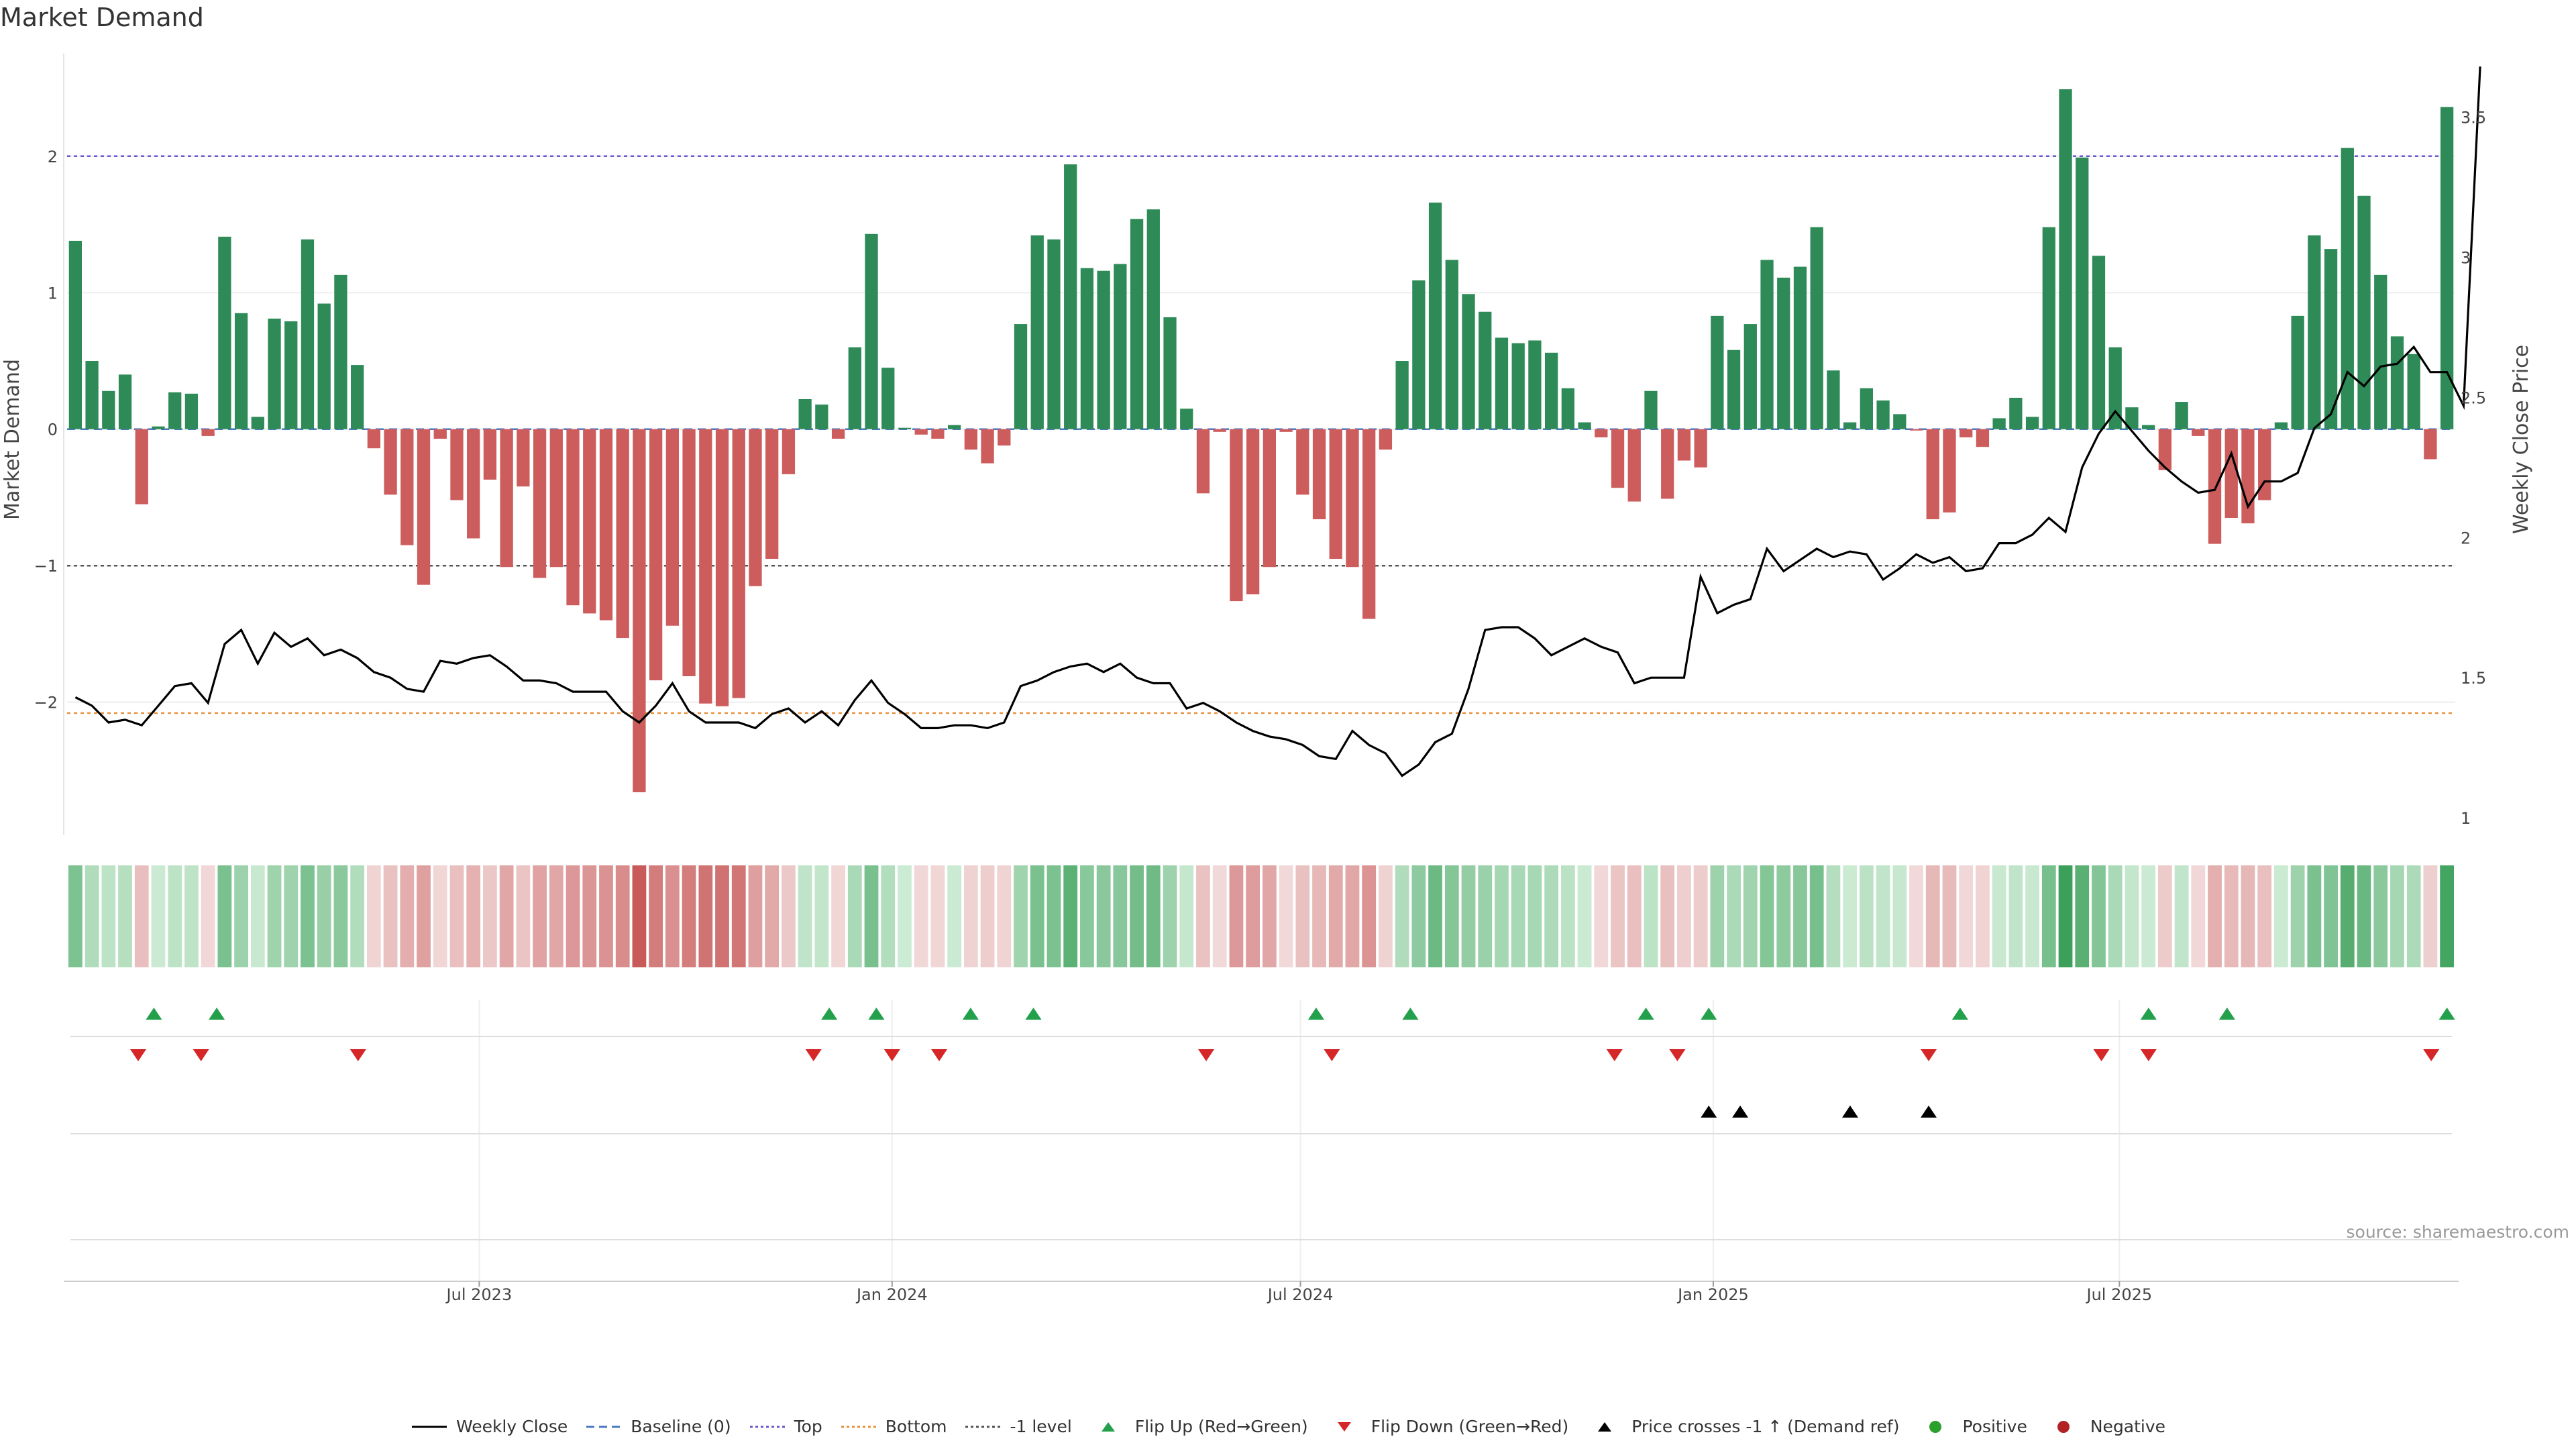  What do you see at coordinates (916, 1426) in the screenshot?
I see `legend-label: Bottom` at bounding box center [916, 1426].